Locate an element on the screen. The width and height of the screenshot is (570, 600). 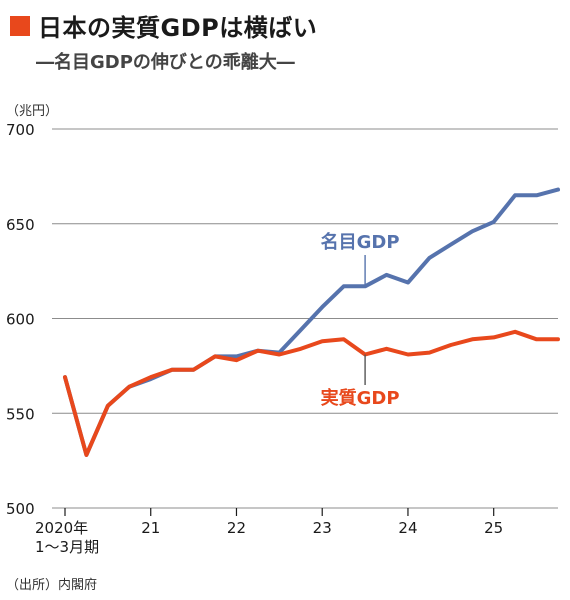
series-label-real: 実質GDP is located at coordinates (360, 398).